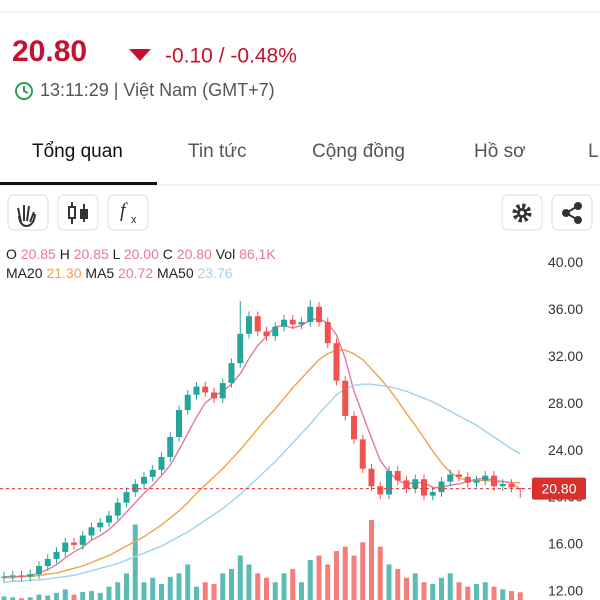 This screenshot has height=600, width=600. I want to click on tab: Cộng đồng, so click(358, 151).